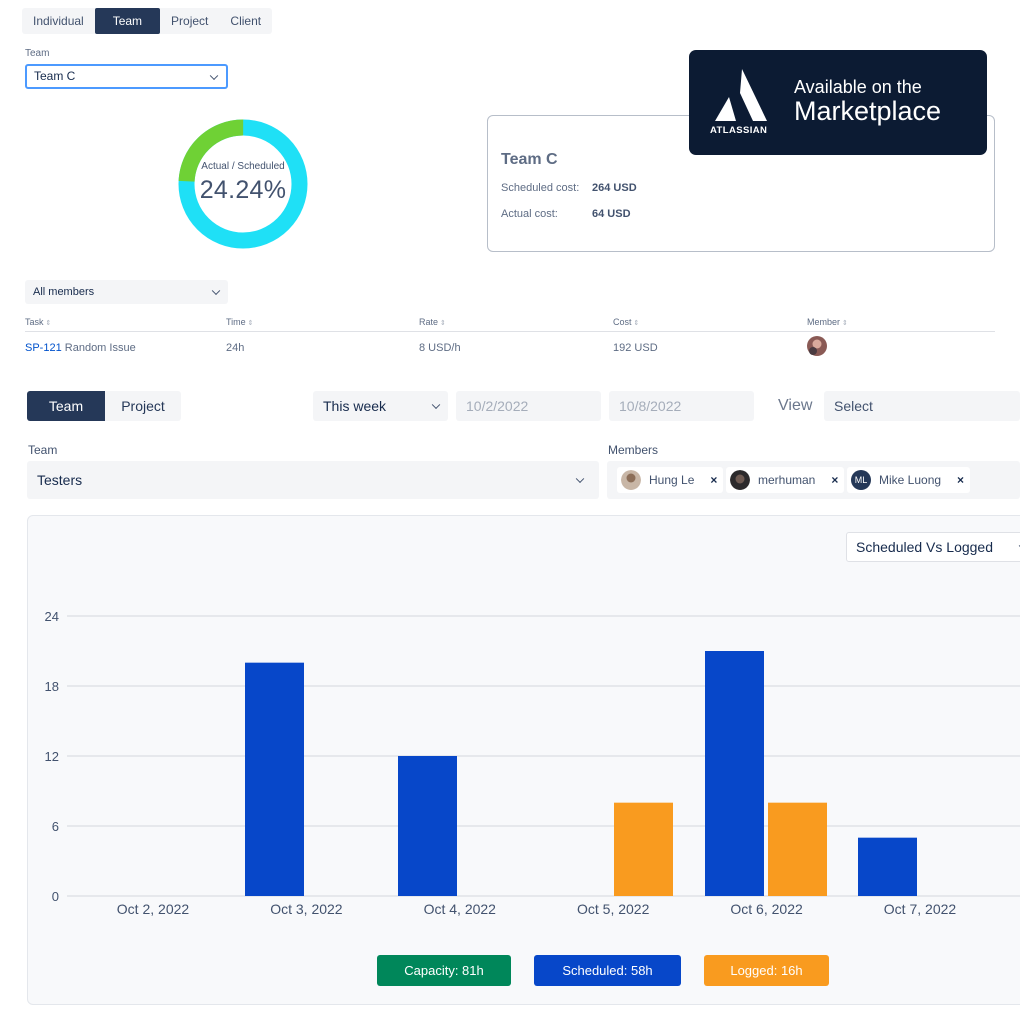 The width and height of the screenshot is (1020, 1020). Describe the element at coordinates (626, 322) in the screenshot. I see `col-header-cost: Cost ⇕` at that location.